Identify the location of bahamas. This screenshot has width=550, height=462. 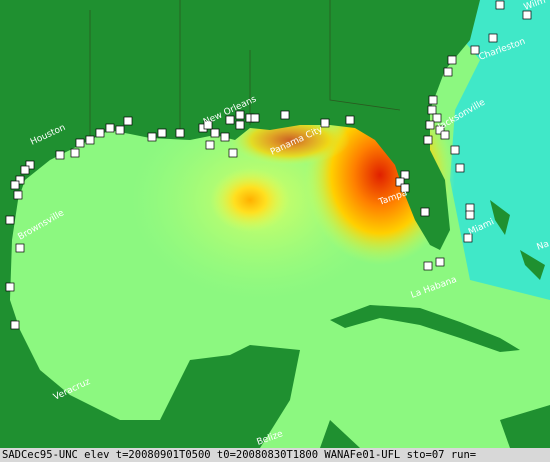
(517, 240).